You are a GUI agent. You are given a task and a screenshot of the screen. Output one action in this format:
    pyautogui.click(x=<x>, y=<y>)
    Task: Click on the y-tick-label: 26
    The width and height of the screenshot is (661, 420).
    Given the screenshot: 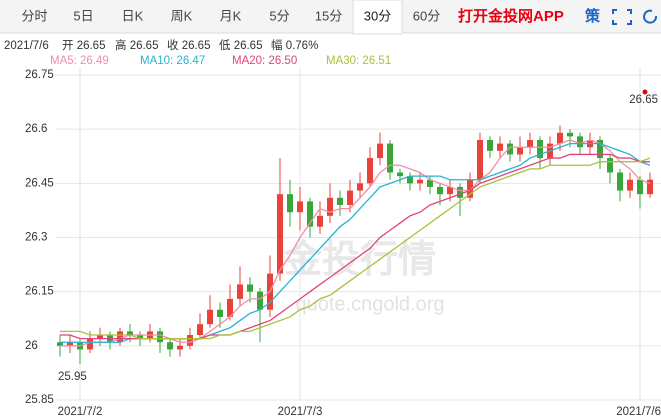 What is the action you would take?
    pyautogui.click(x=31, y=346)
    